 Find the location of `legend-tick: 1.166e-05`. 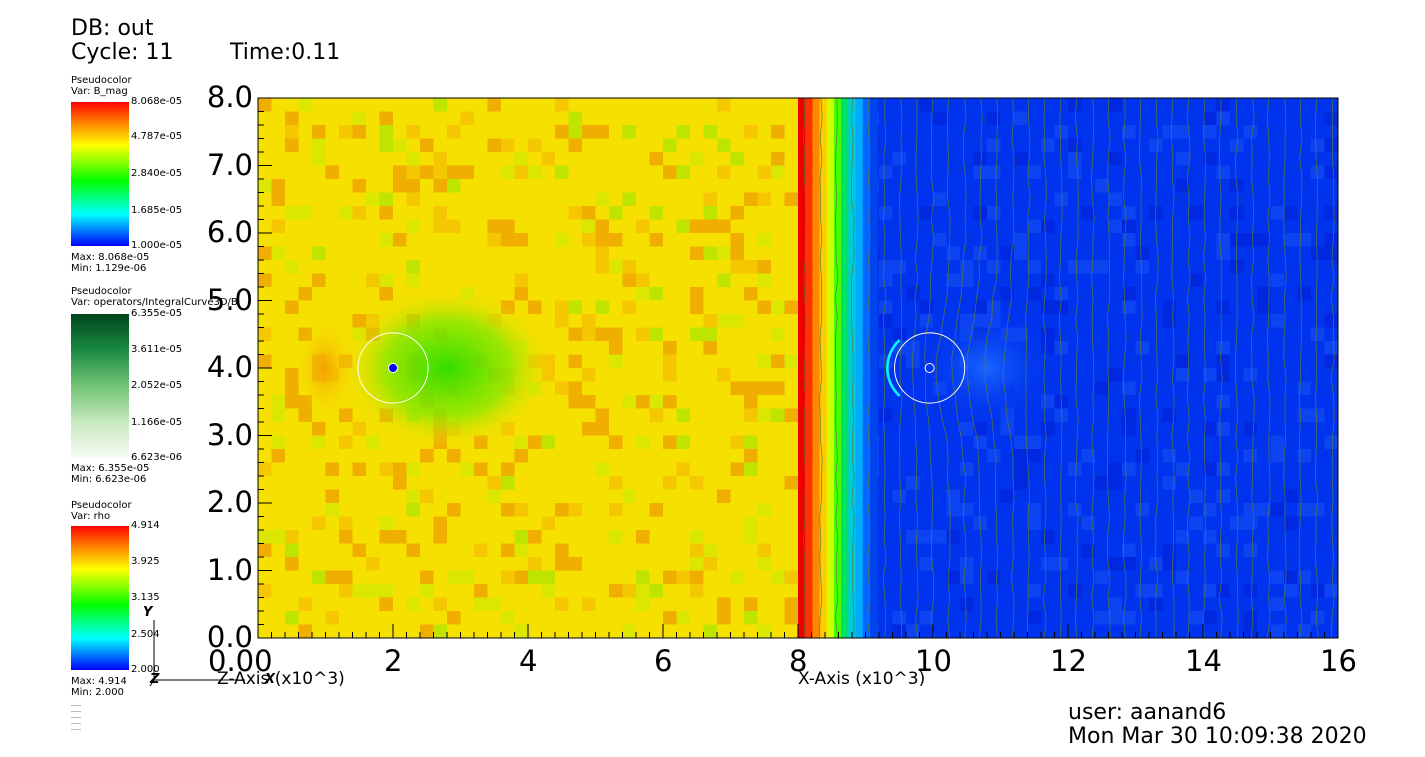

legend-tick: 1.166e-05 is located at coordinates (157, 422).